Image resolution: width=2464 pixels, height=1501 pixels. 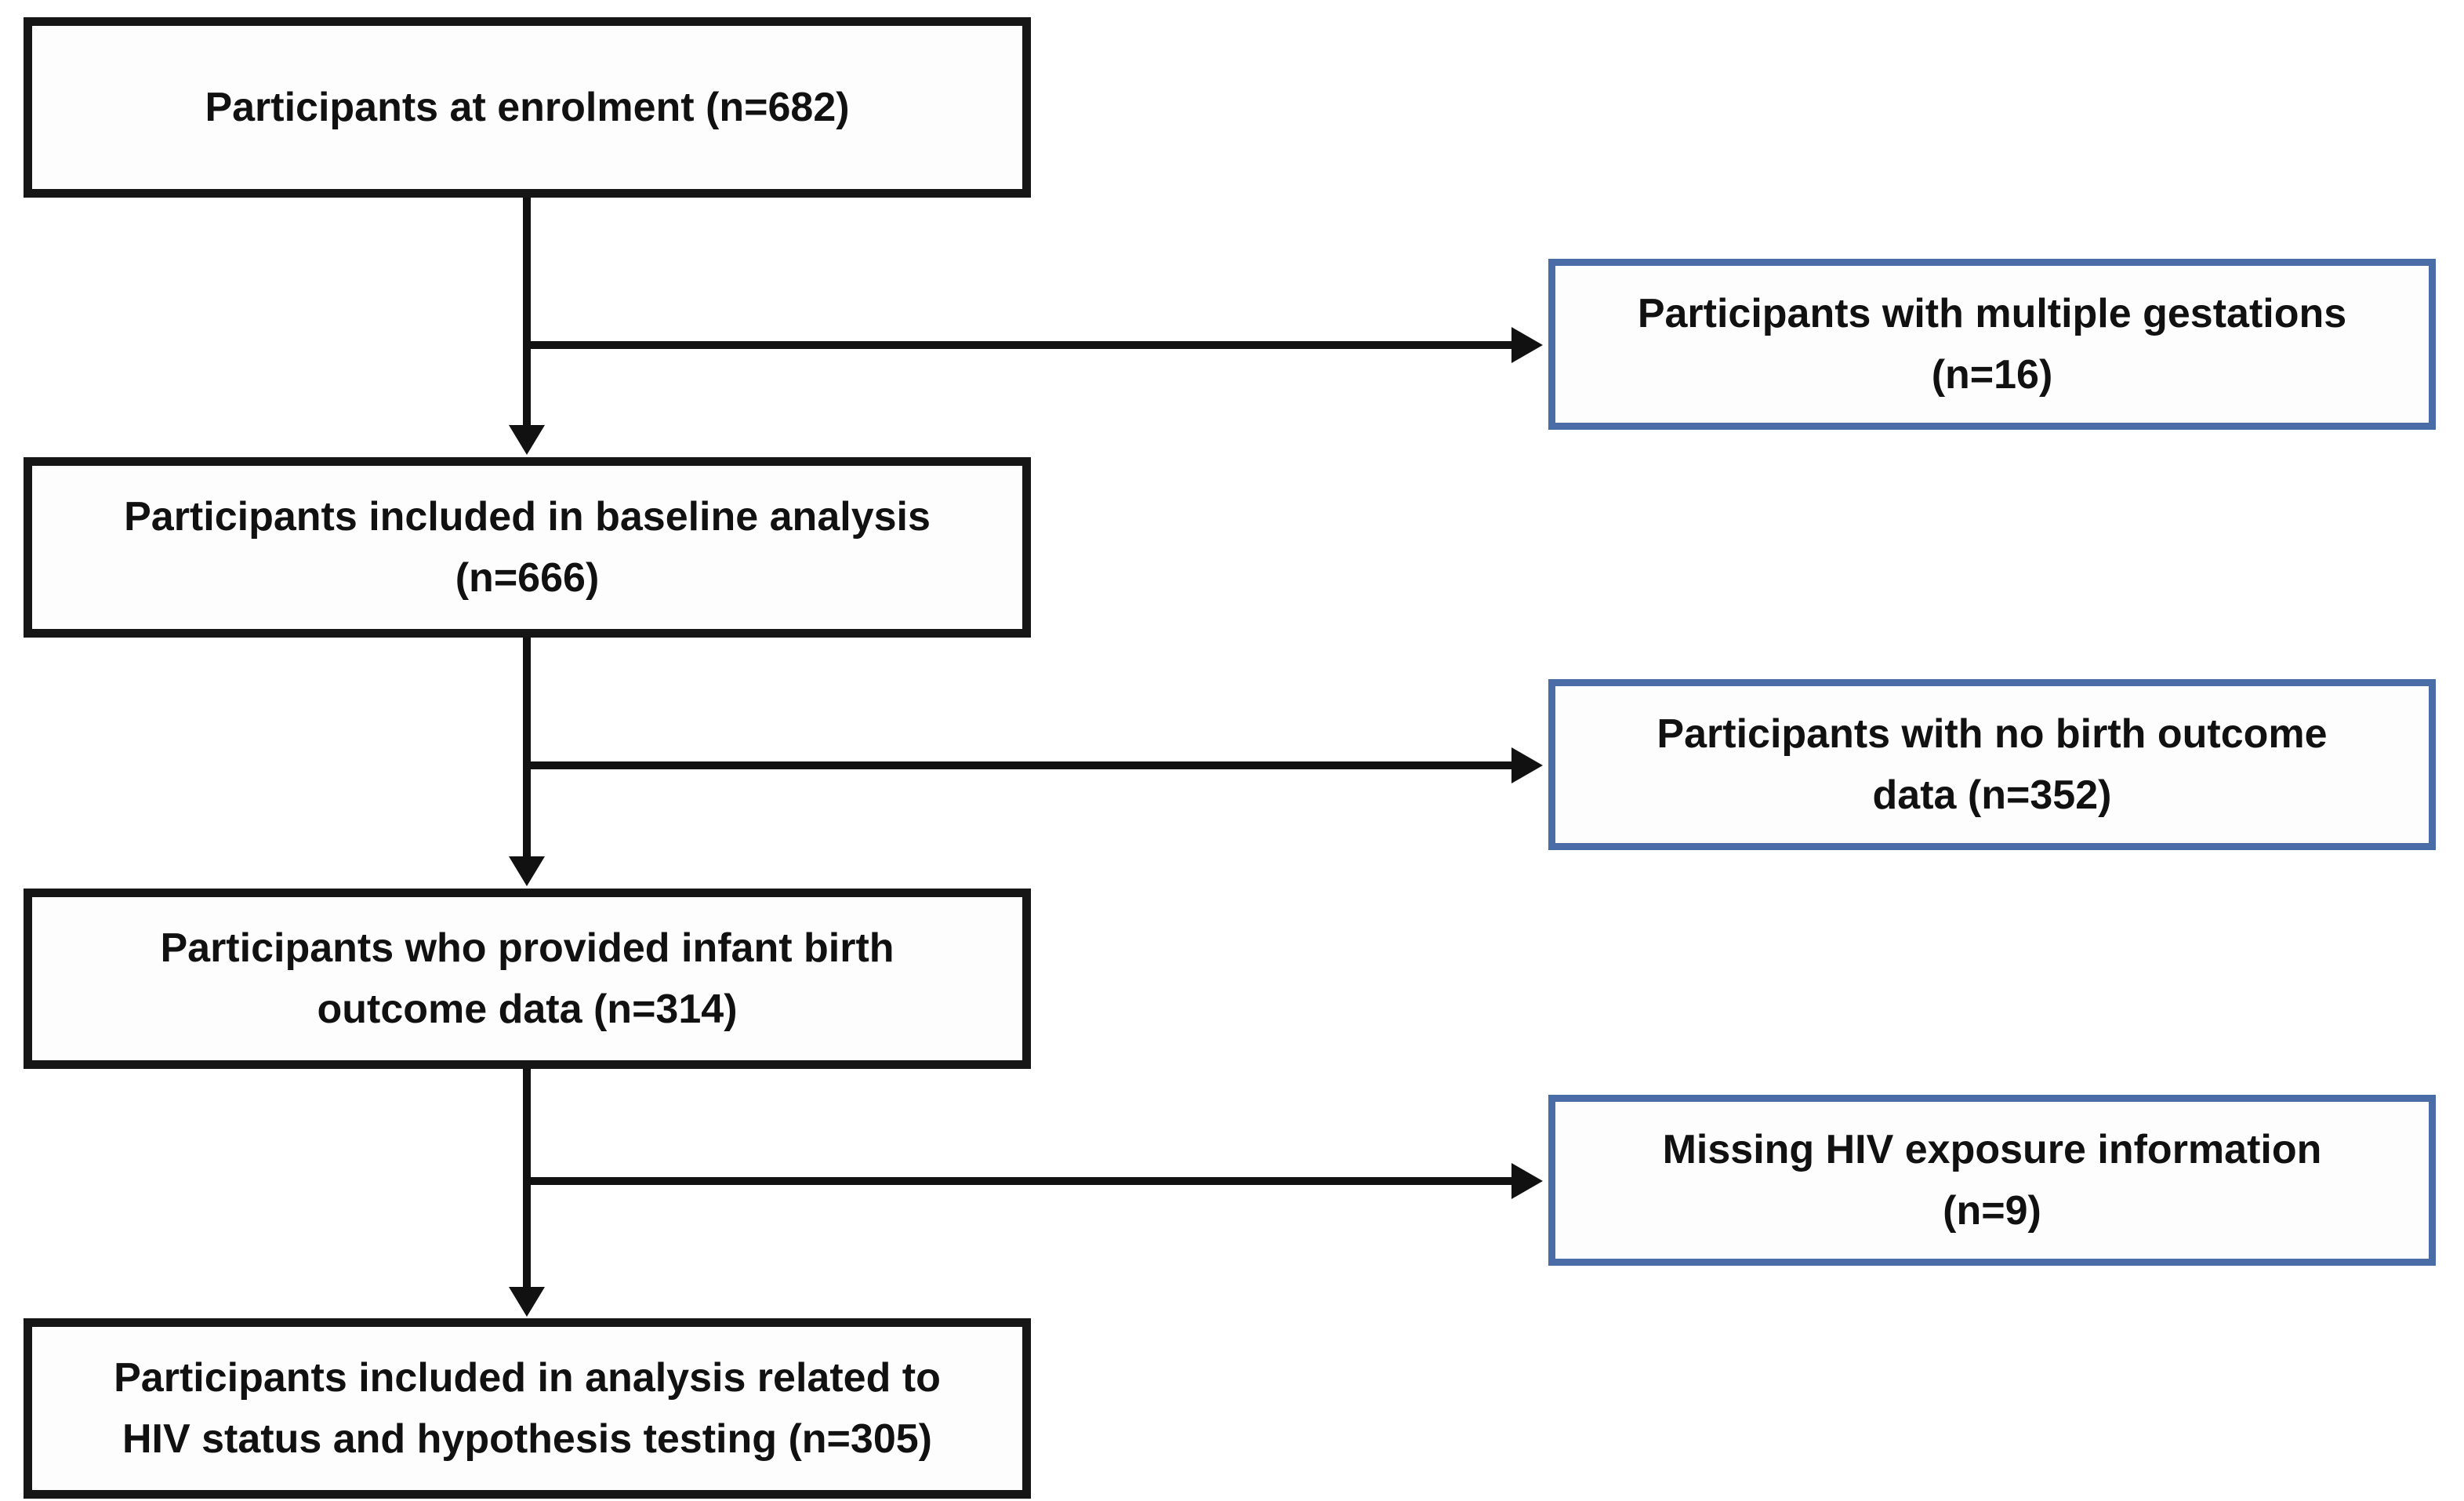 I want to click on box-excluded-no-birth-outcome-line2: data (n=352), so click(x=1992, y=795).